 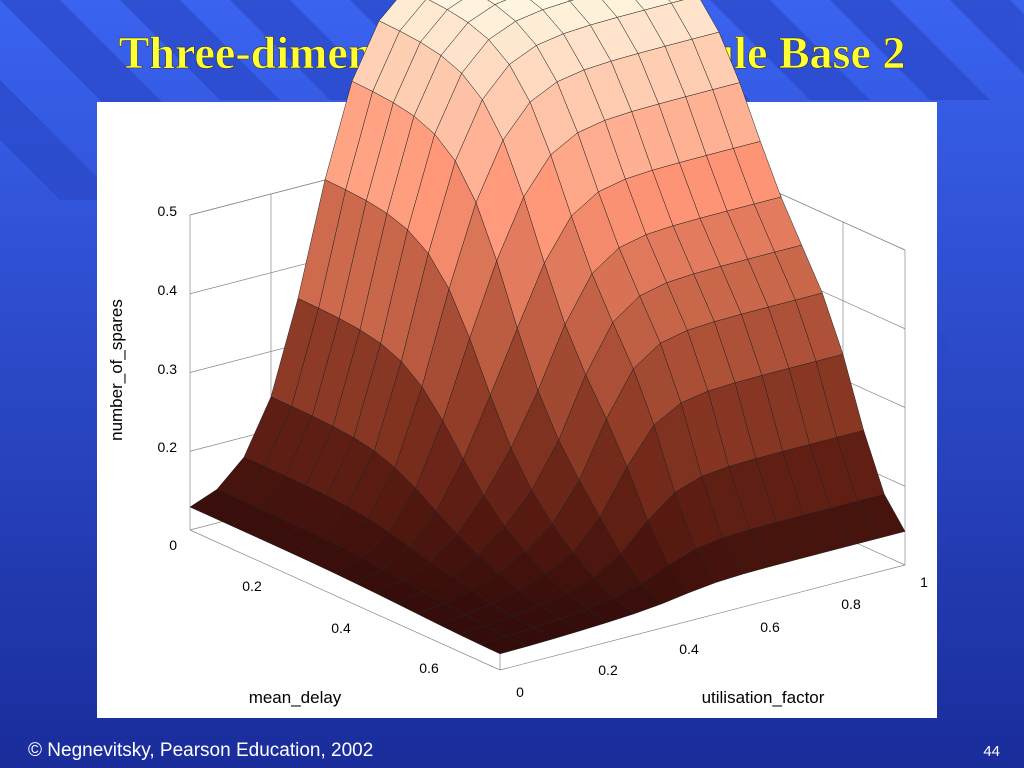 What do you see at coordinates (341, 628) in the screenshot?
I see `mean-delay-tick-label: 0.4` at bounding box center [341, 628].